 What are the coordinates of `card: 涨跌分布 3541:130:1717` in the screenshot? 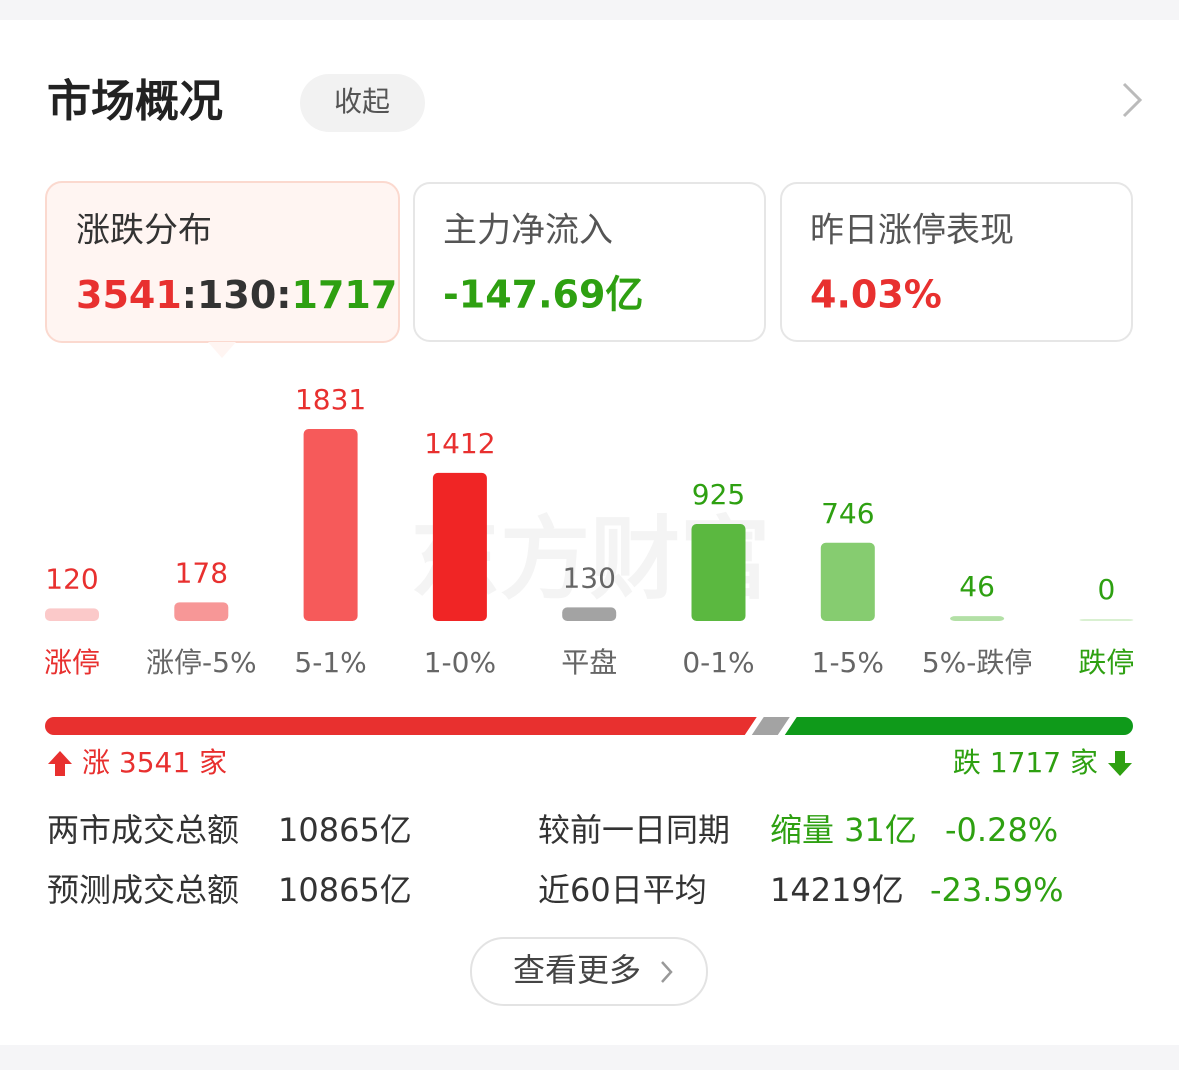 It's located at (222, 269).